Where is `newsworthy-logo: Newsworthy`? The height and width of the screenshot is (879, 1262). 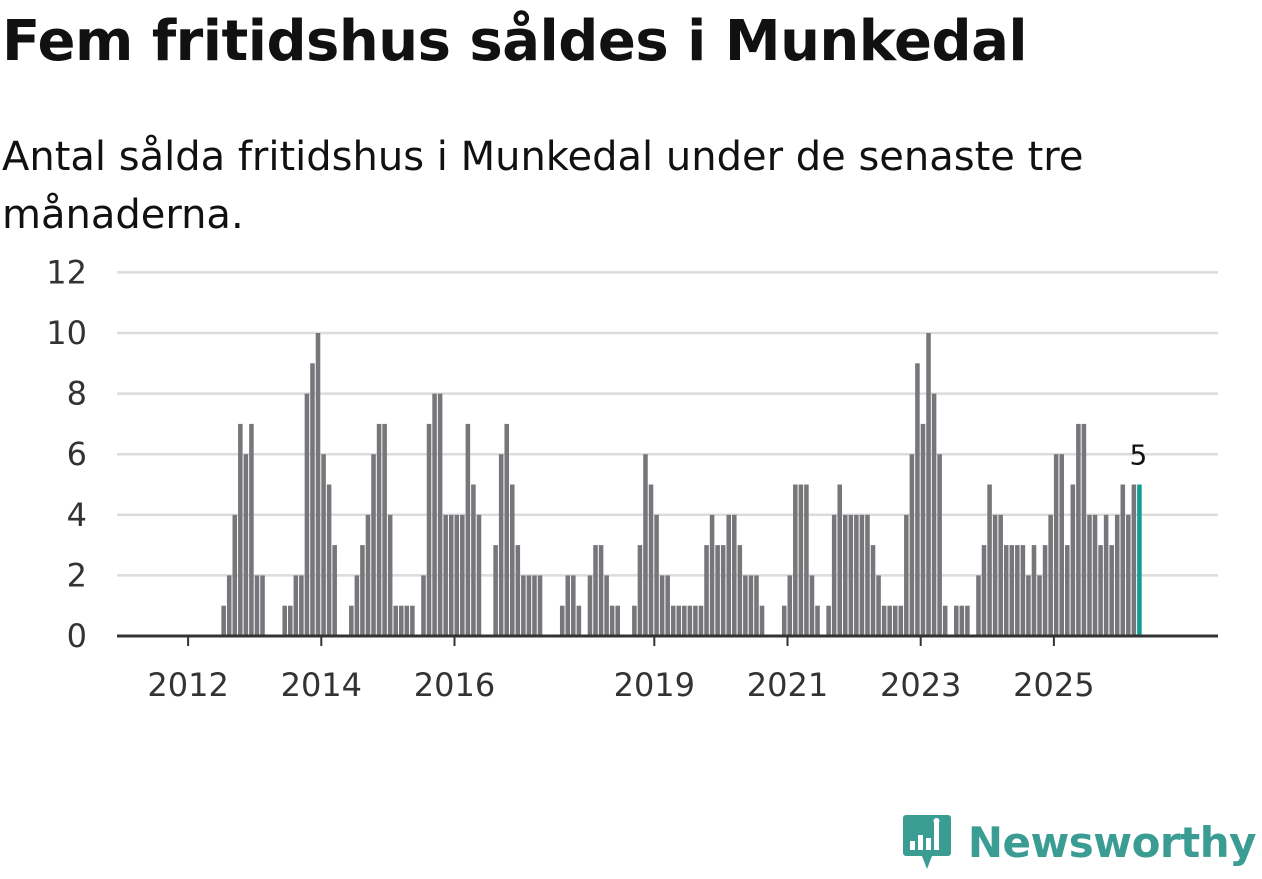
newsworthy-logo: Newsworthy is located at coordinates (1079, 842).